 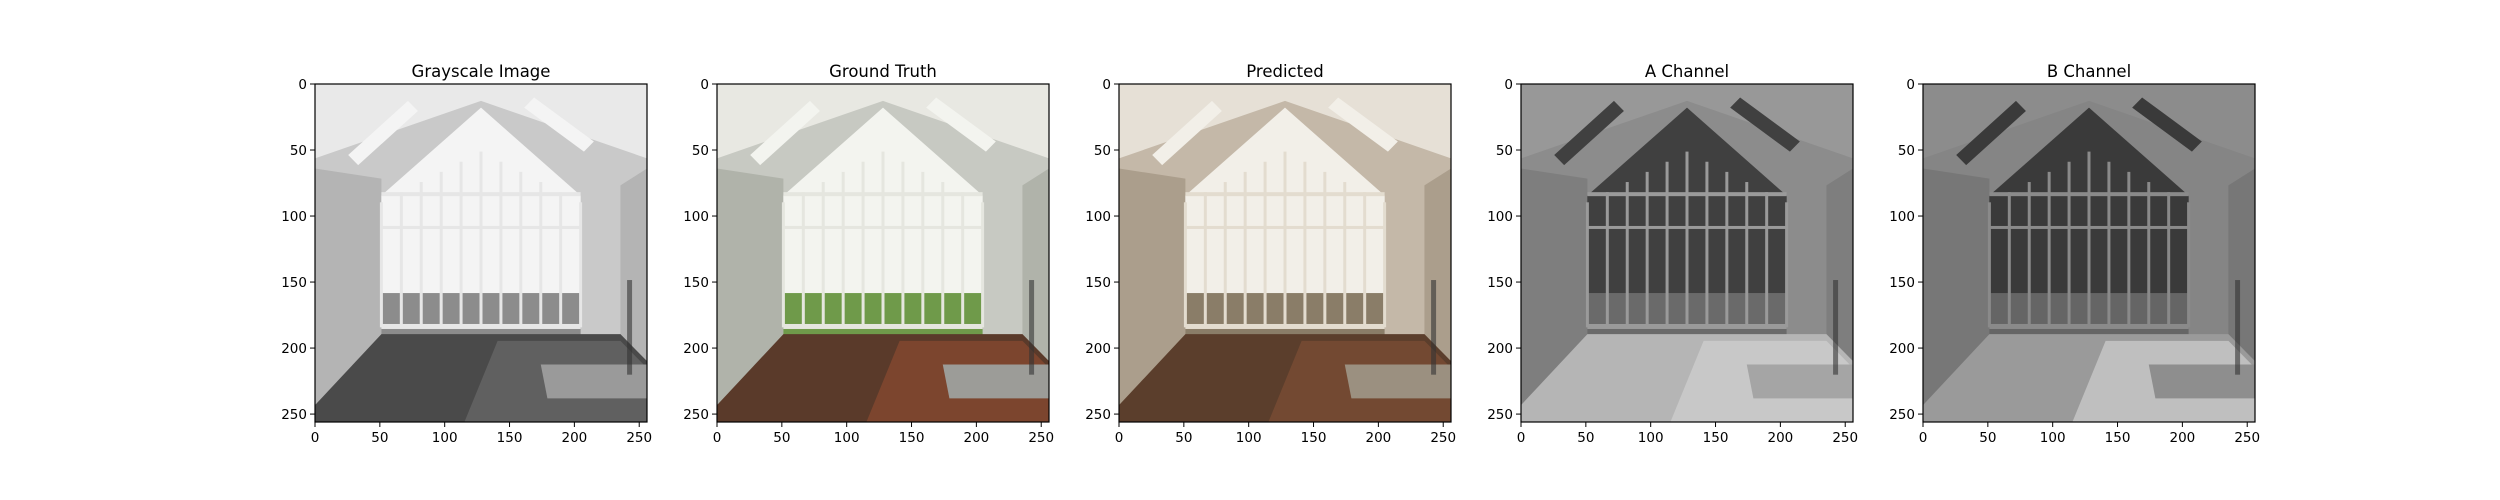 I want to click on window-sill, so click(x=1687, y=326).